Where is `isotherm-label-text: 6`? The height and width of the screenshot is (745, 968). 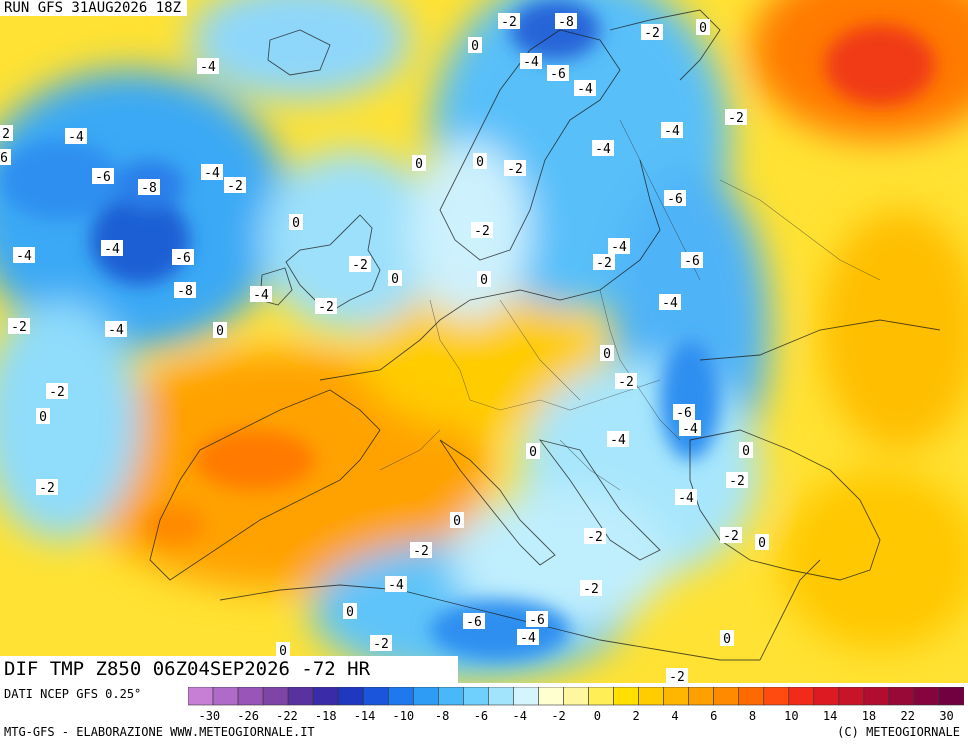
isotherm-label-text: 6 is located at coordinates (4, 158).